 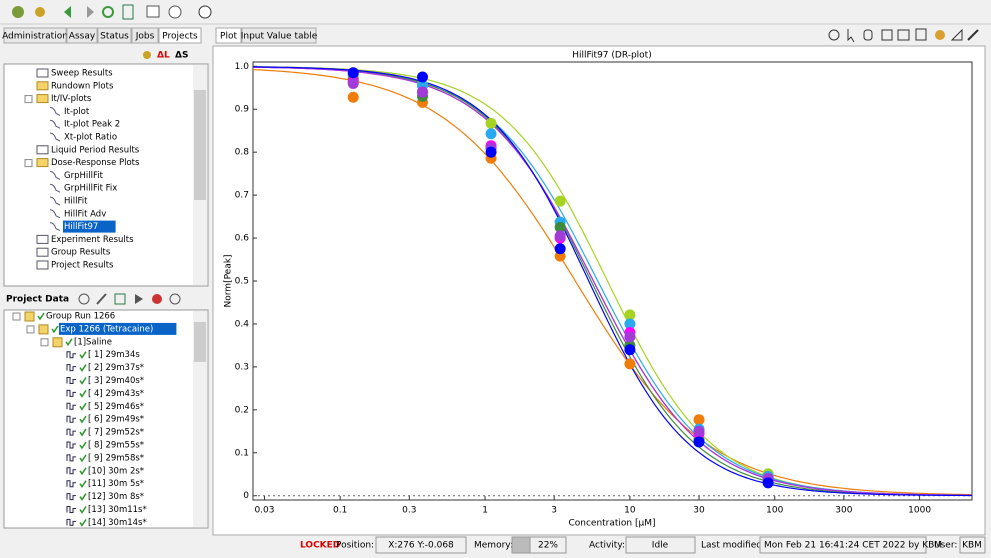 I want to click on tree-item: HillFit97, so click(x=81, y=227).